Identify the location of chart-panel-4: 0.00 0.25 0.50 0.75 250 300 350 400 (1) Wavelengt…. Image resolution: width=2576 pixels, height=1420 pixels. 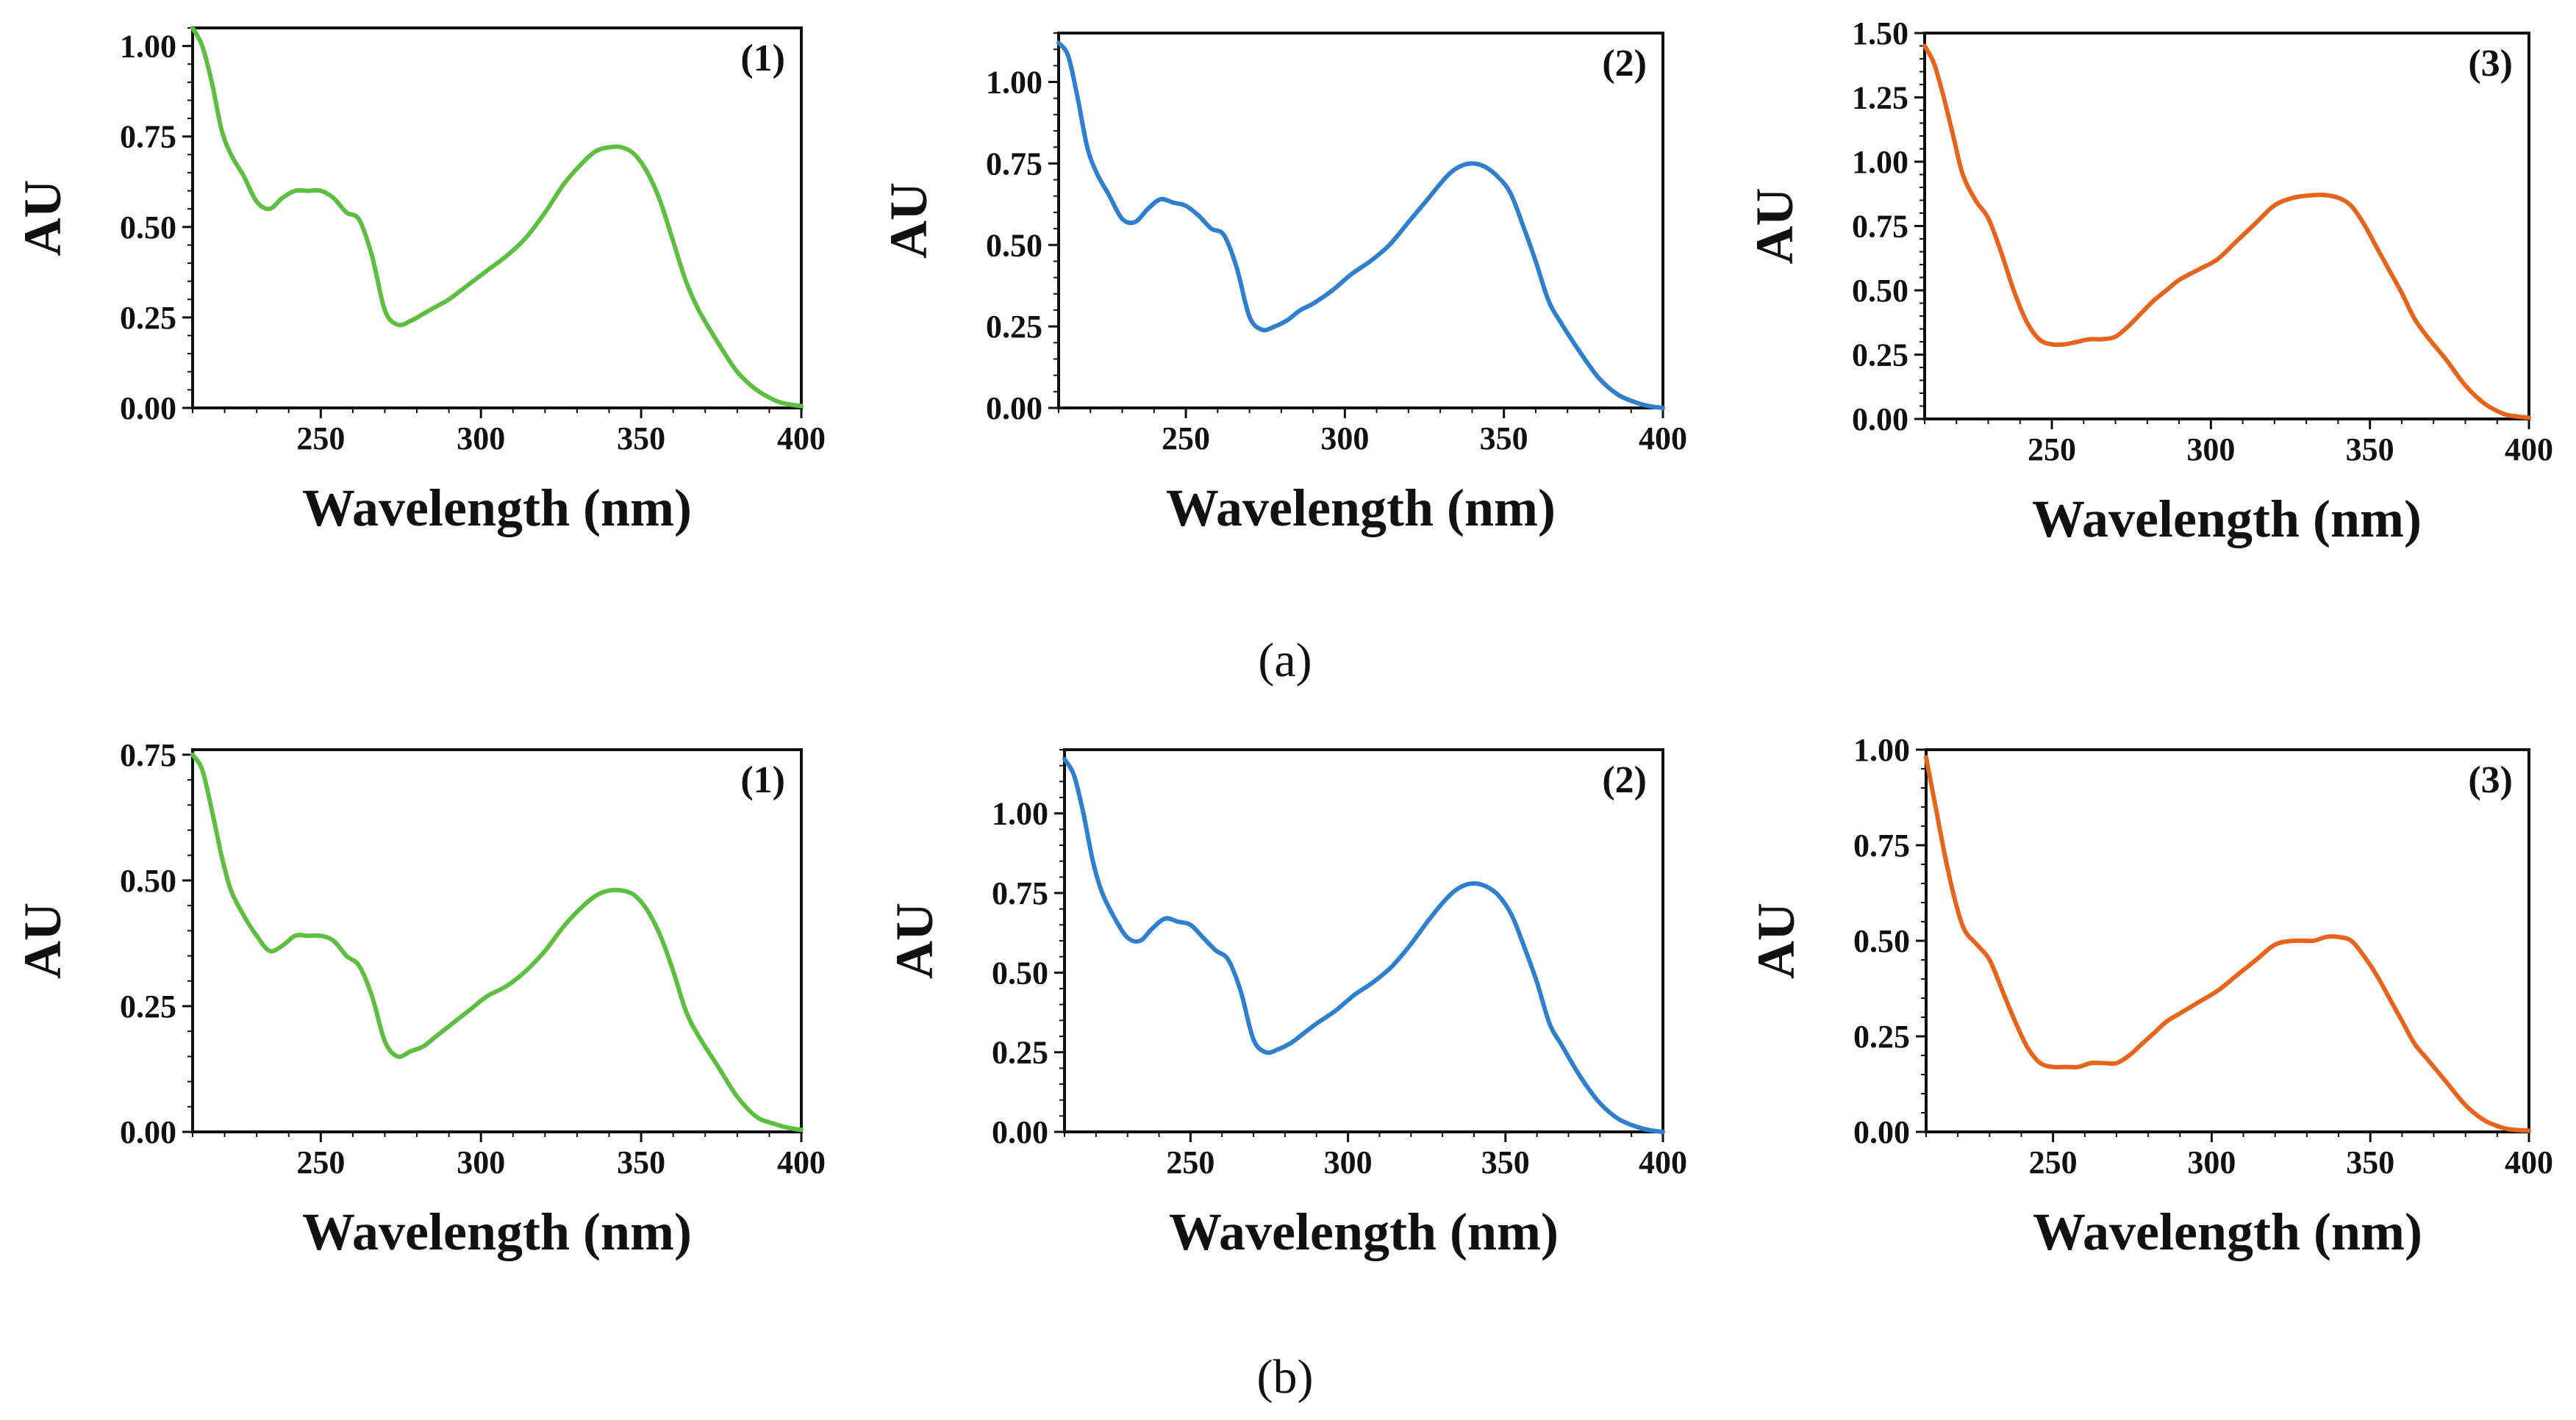
(419, 999).